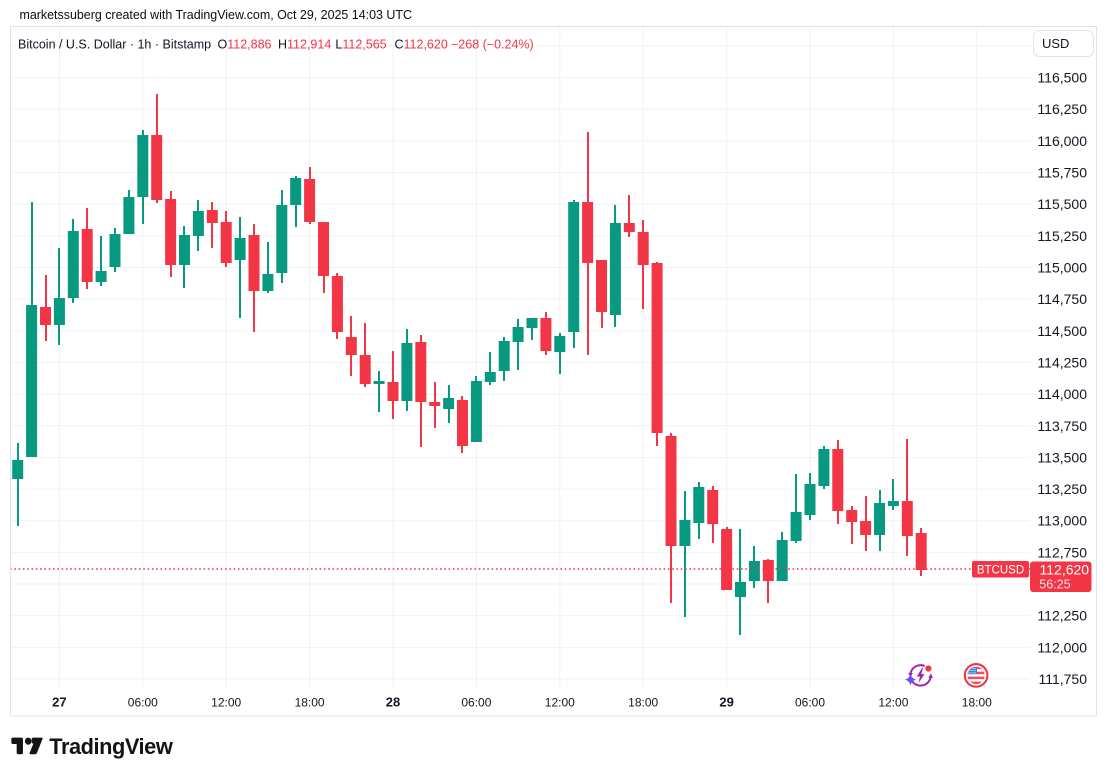  I want to click on svg-text: 111,750, so click(1062, 679).